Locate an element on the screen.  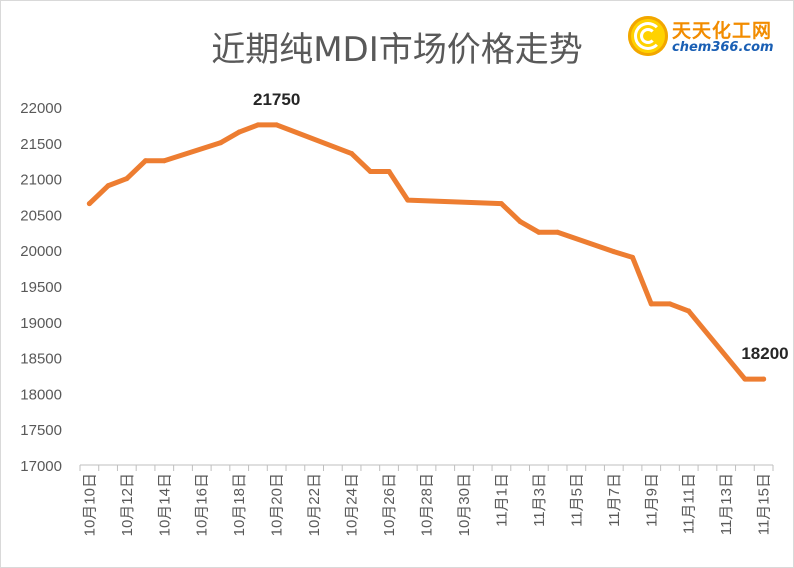
logo-url: chem366.com is located at coordinates (723, 47).